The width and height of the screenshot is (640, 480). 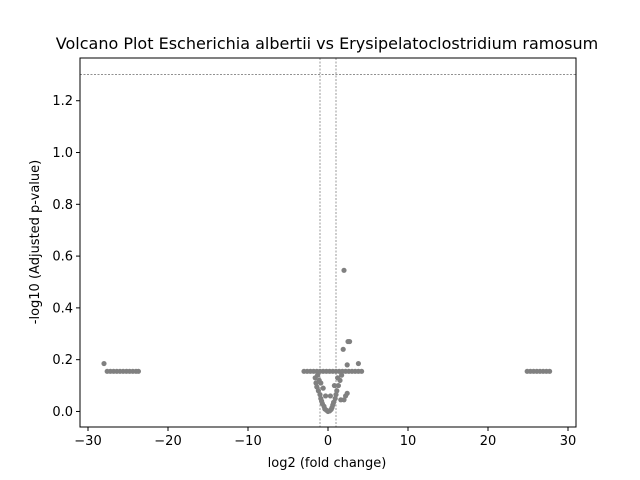 I want to click on y-tick-label: 0.8, so click(x=62, y=205).